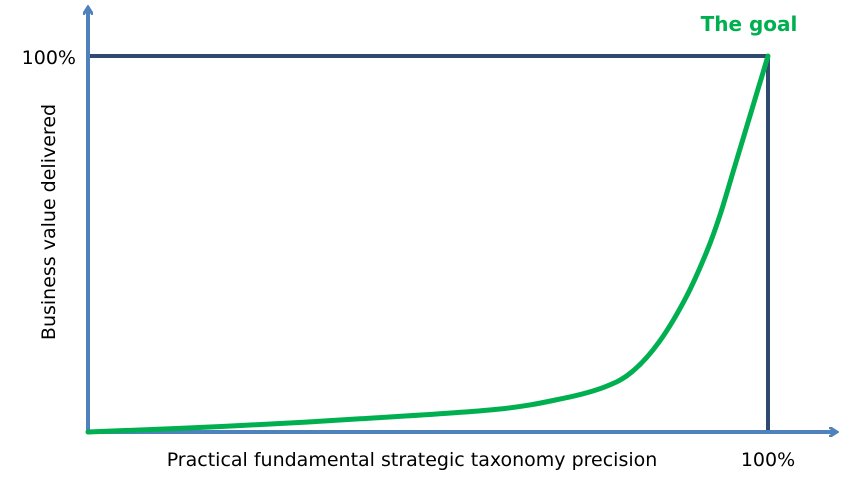  I want to click on goal-label: The goal, so click(749, 24).